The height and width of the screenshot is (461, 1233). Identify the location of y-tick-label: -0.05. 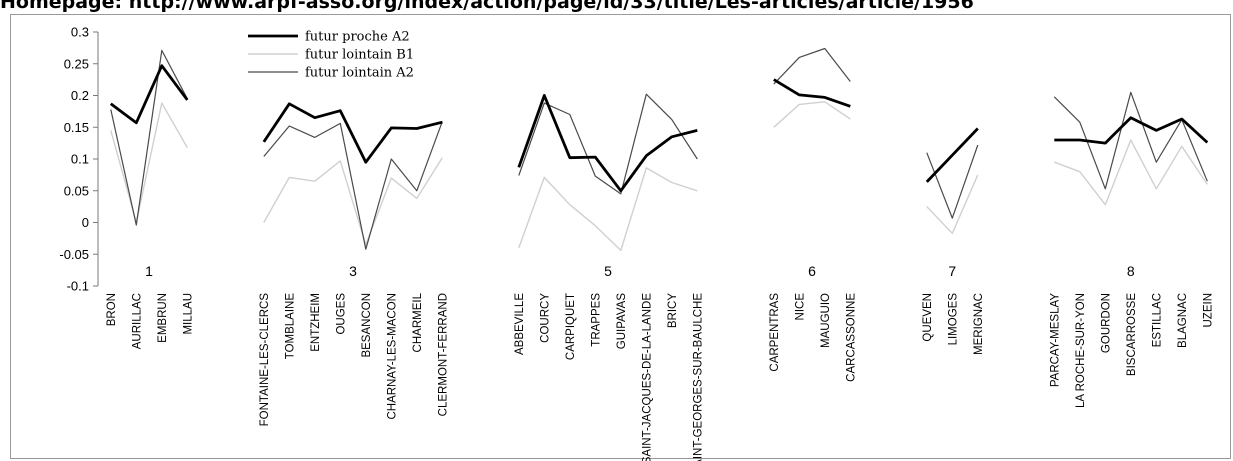
(74, 254).